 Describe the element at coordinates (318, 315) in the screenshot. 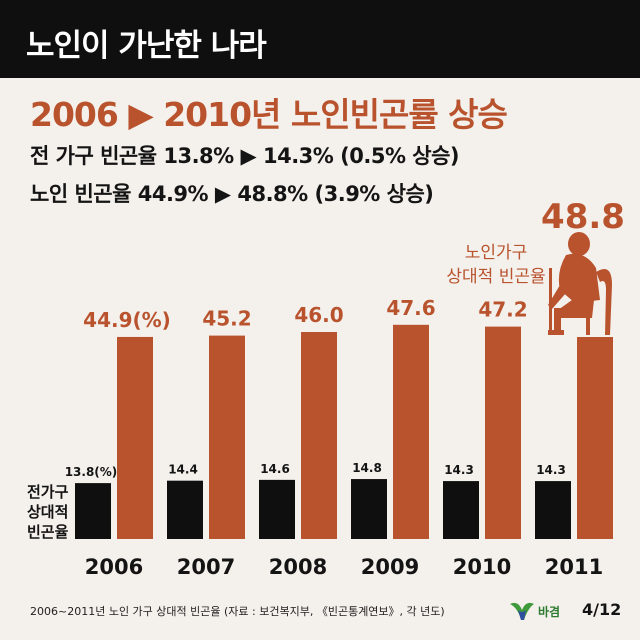

I see `data-label-elderly: 46.0` at that location.